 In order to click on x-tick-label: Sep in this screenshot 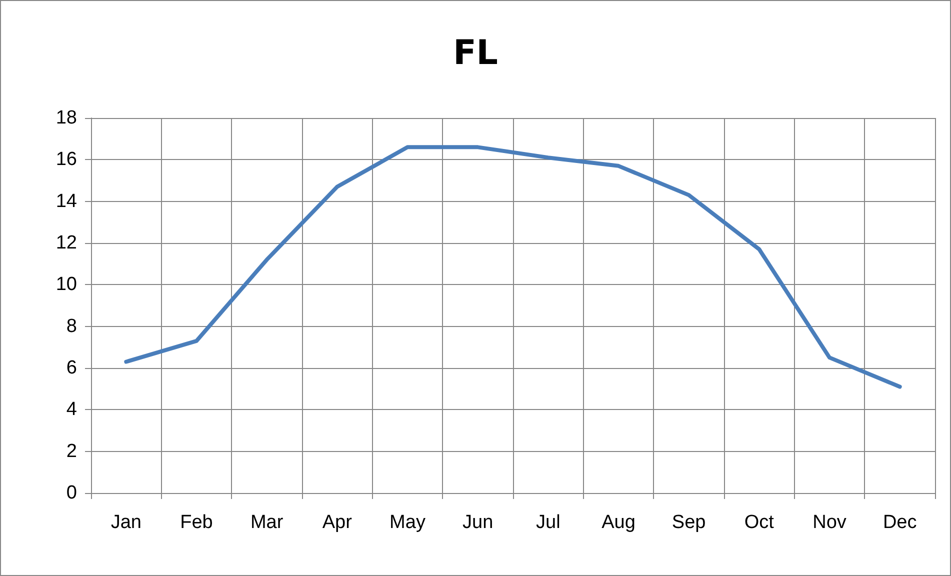, I will do `click(689, 522)`.